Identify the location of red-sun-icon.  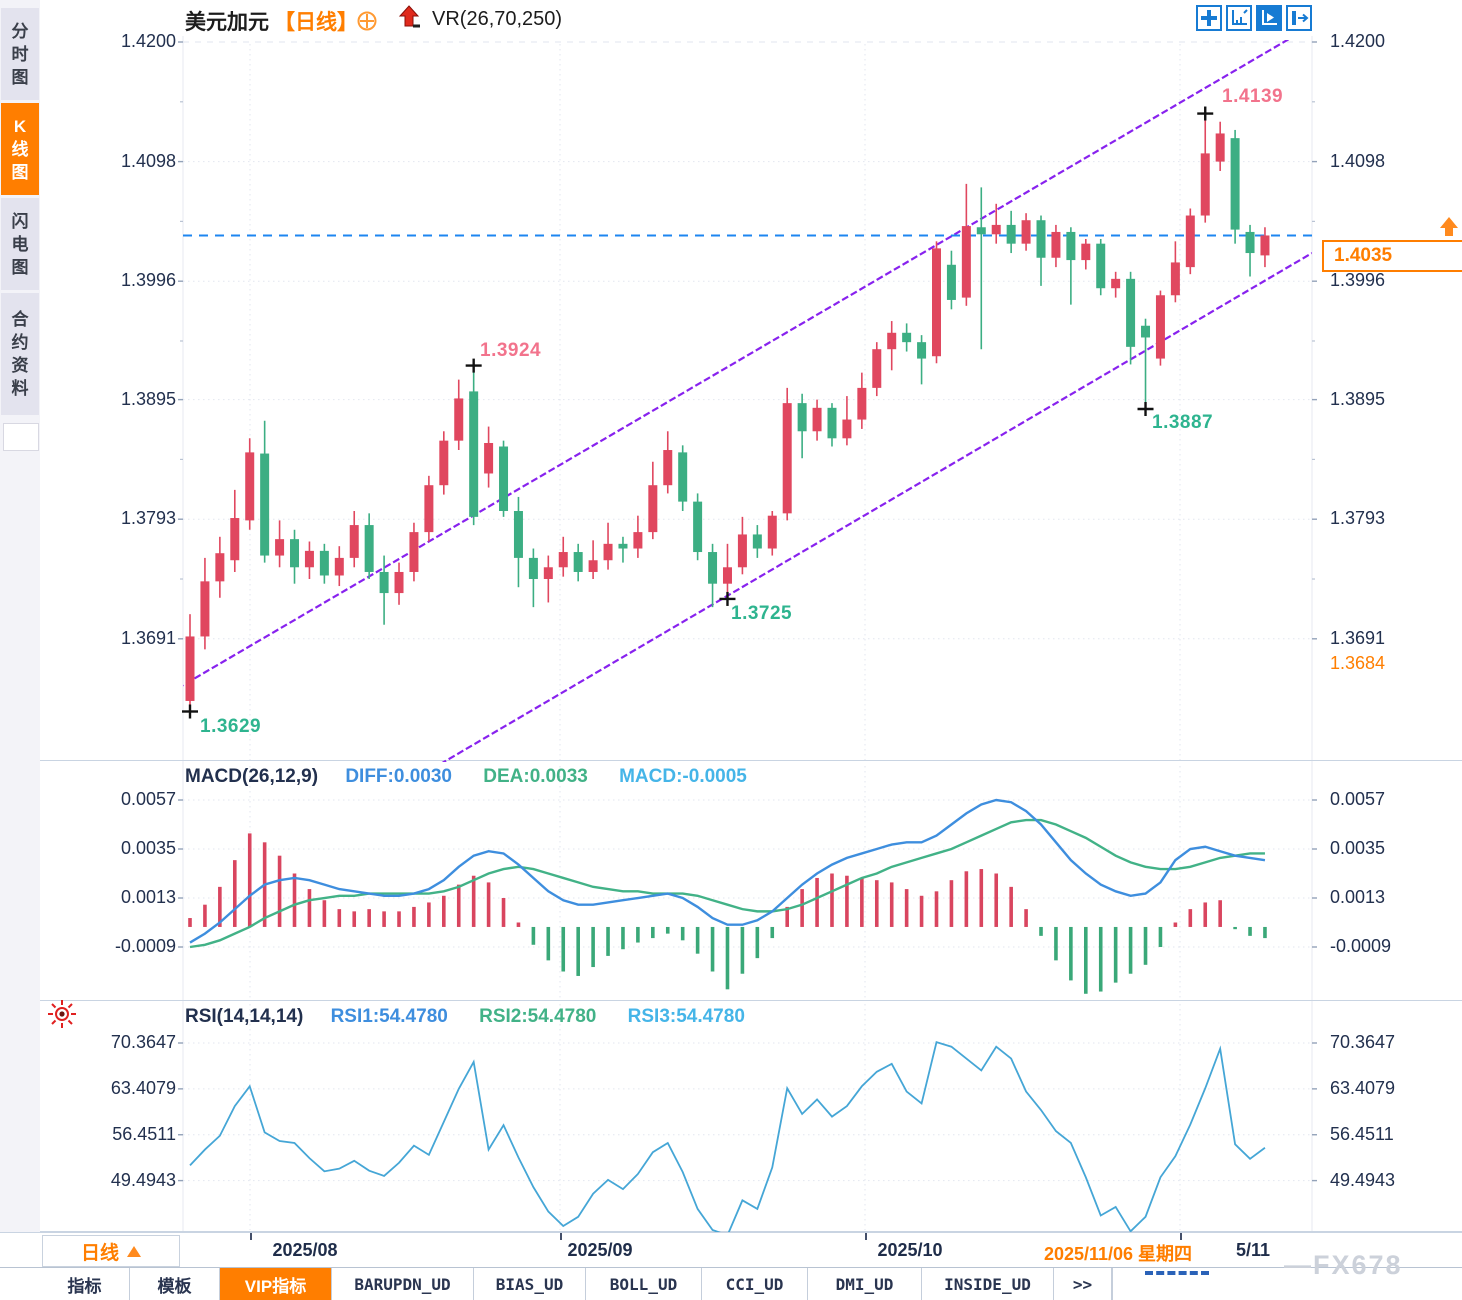
(62, 1014).